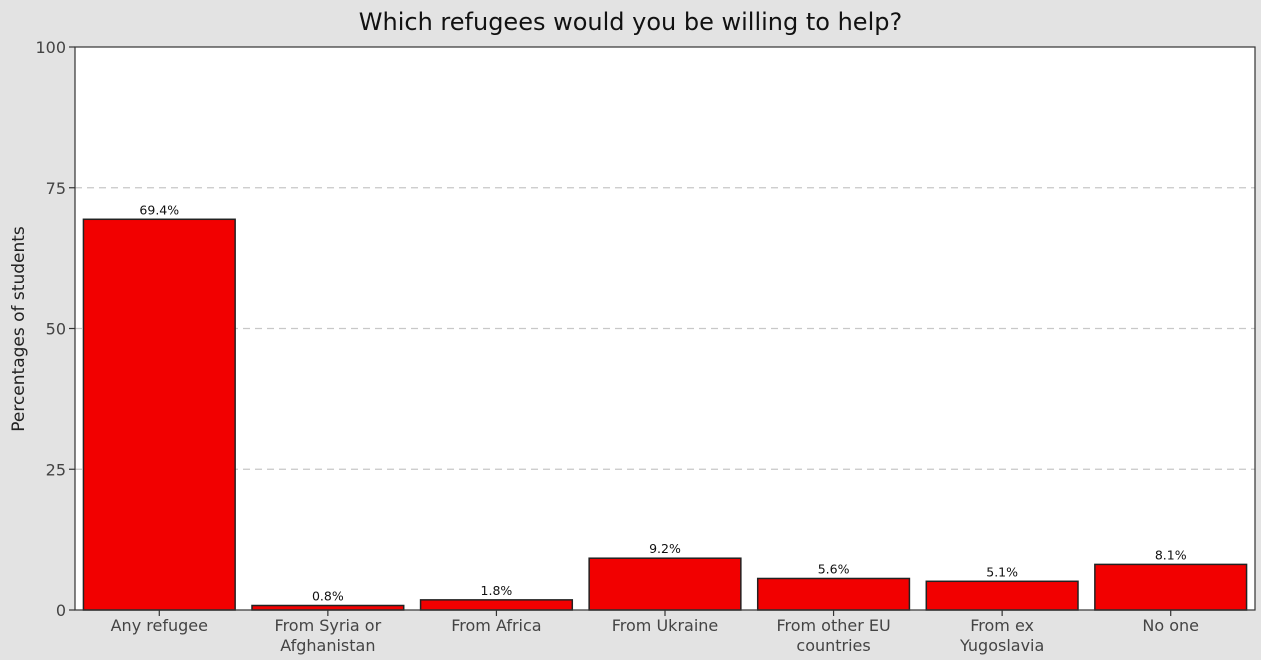 The image size is (1261, 660). What do you see at coordinates (56, 329) in the screenshot?
I see `y-tick-label: 50` at bounding box center [56, 329].